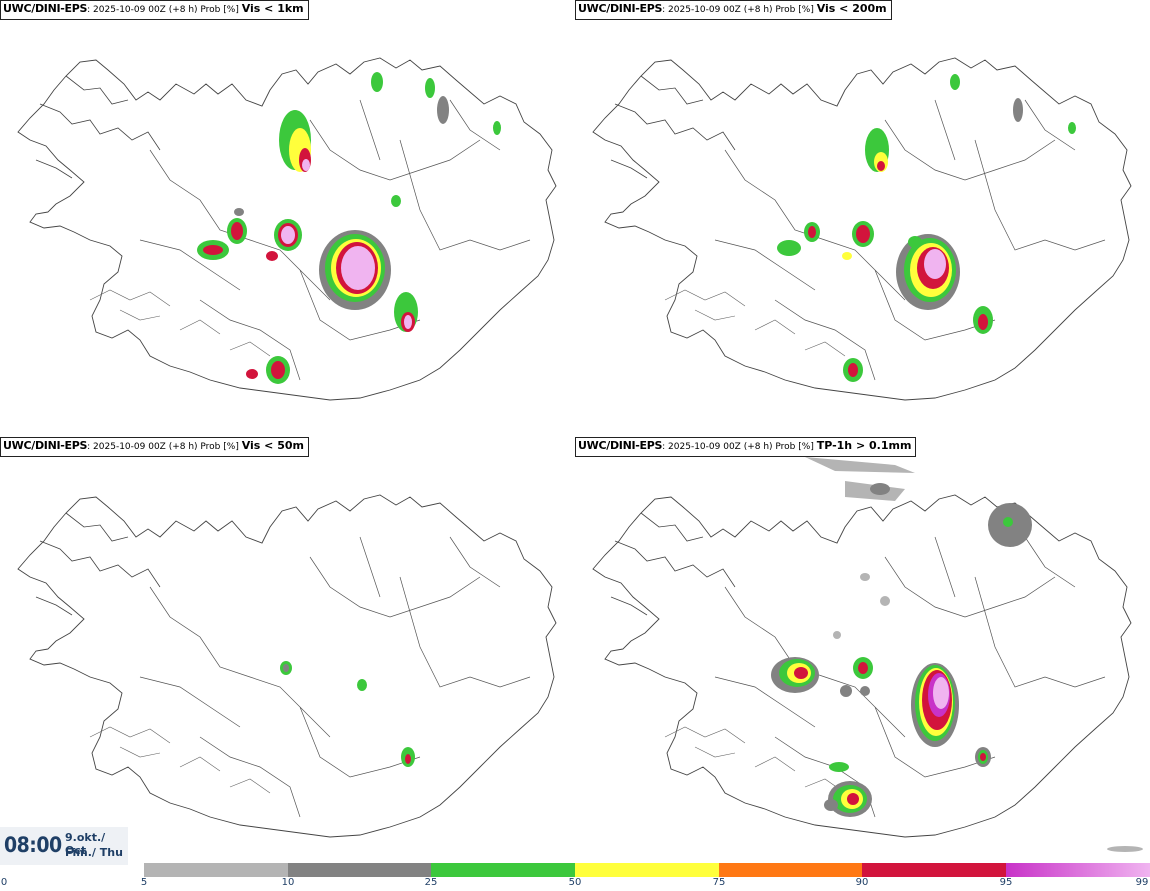  I want to click on valid-date: 9.okt./ Oct, so click(85, 844).